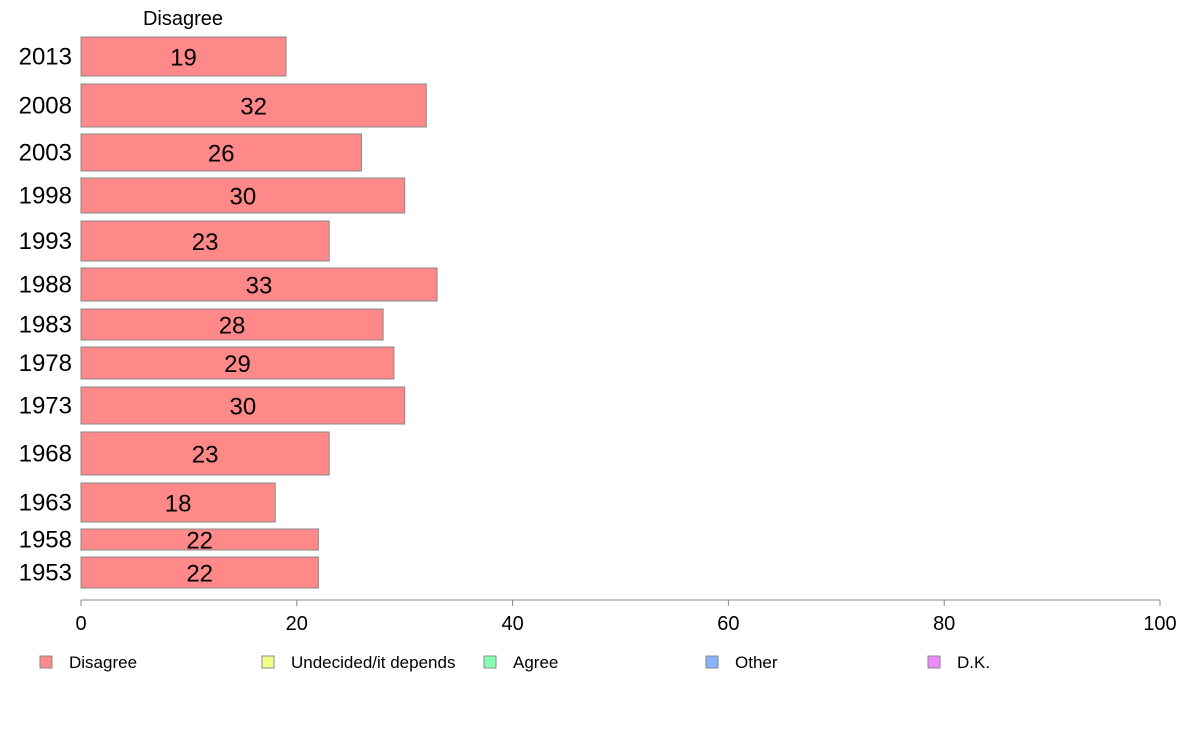  I want to click on legend-label: Disagree, so click(103, 662).